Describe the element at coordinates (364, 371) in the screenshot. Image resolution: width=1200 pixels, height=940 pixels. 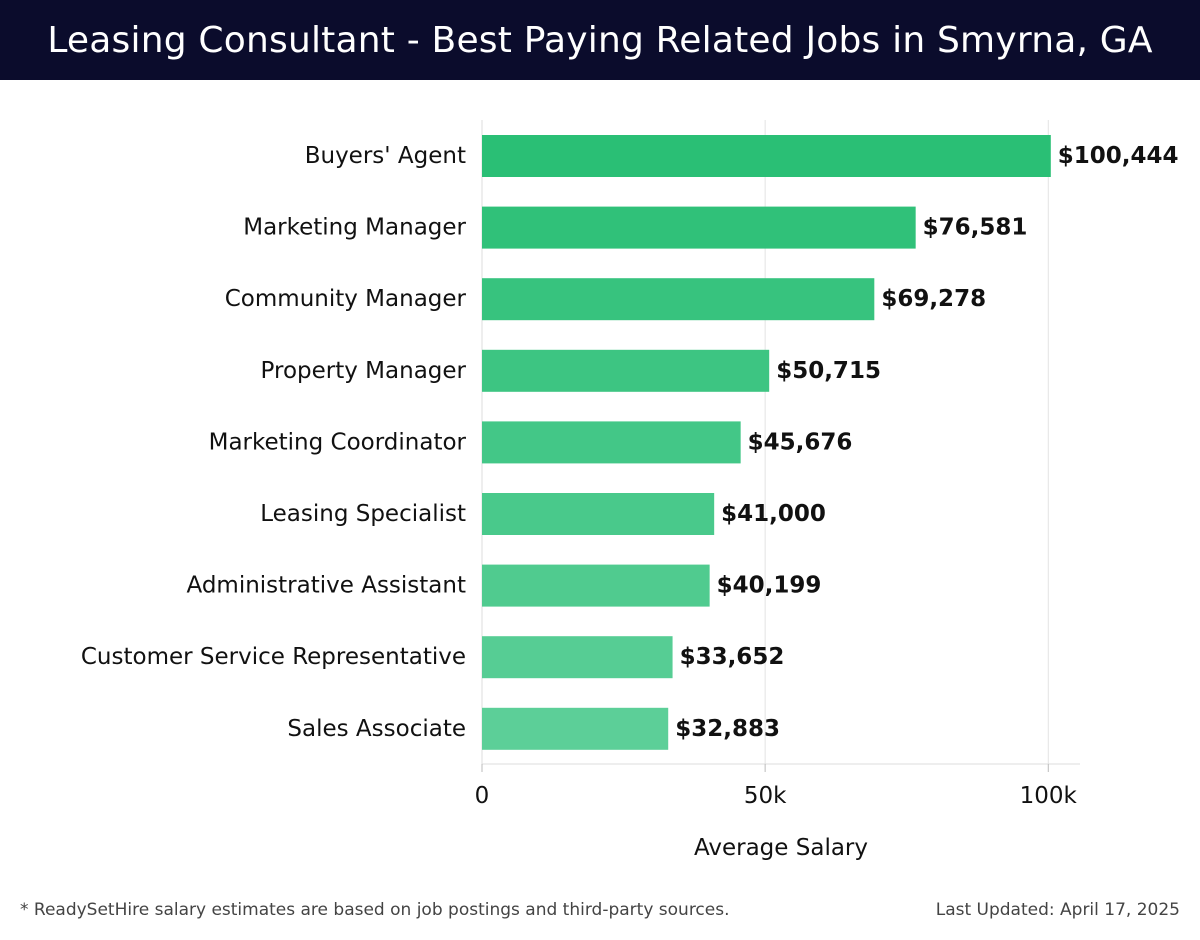
I see `category-label: Property Manager` at that location.